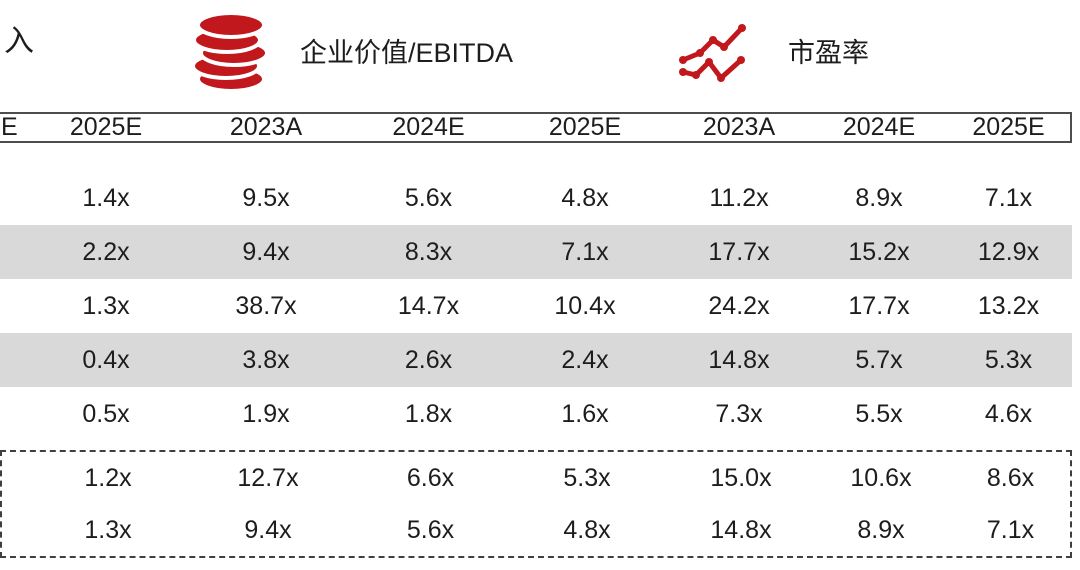 The image size is (1080, 570). Describe the element at coordinates (741, 477) in the screenshot. I see `summary-value-cell: 15.0x` at that location.